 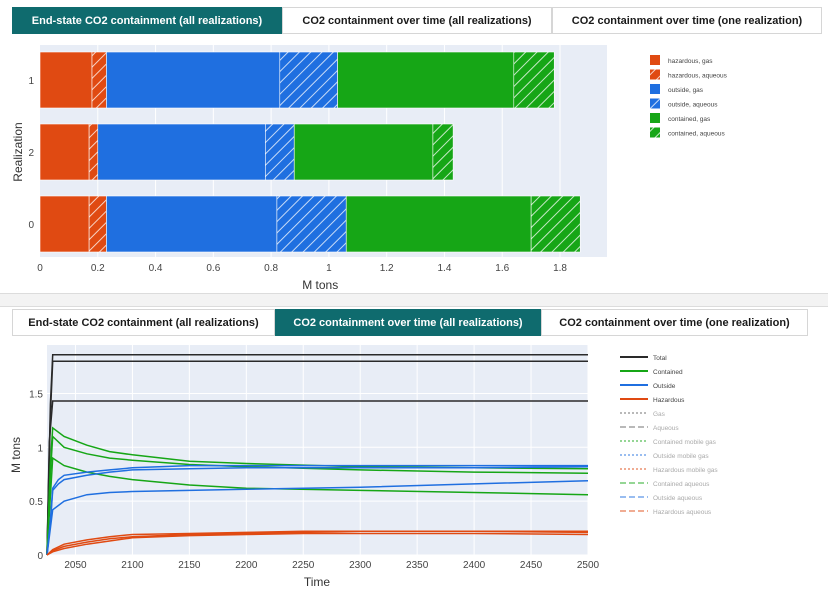 What do you see at coordinates (329, 268) in the screenshot?
I see `x-tick-label: 1` at bounding box center [329, 268].